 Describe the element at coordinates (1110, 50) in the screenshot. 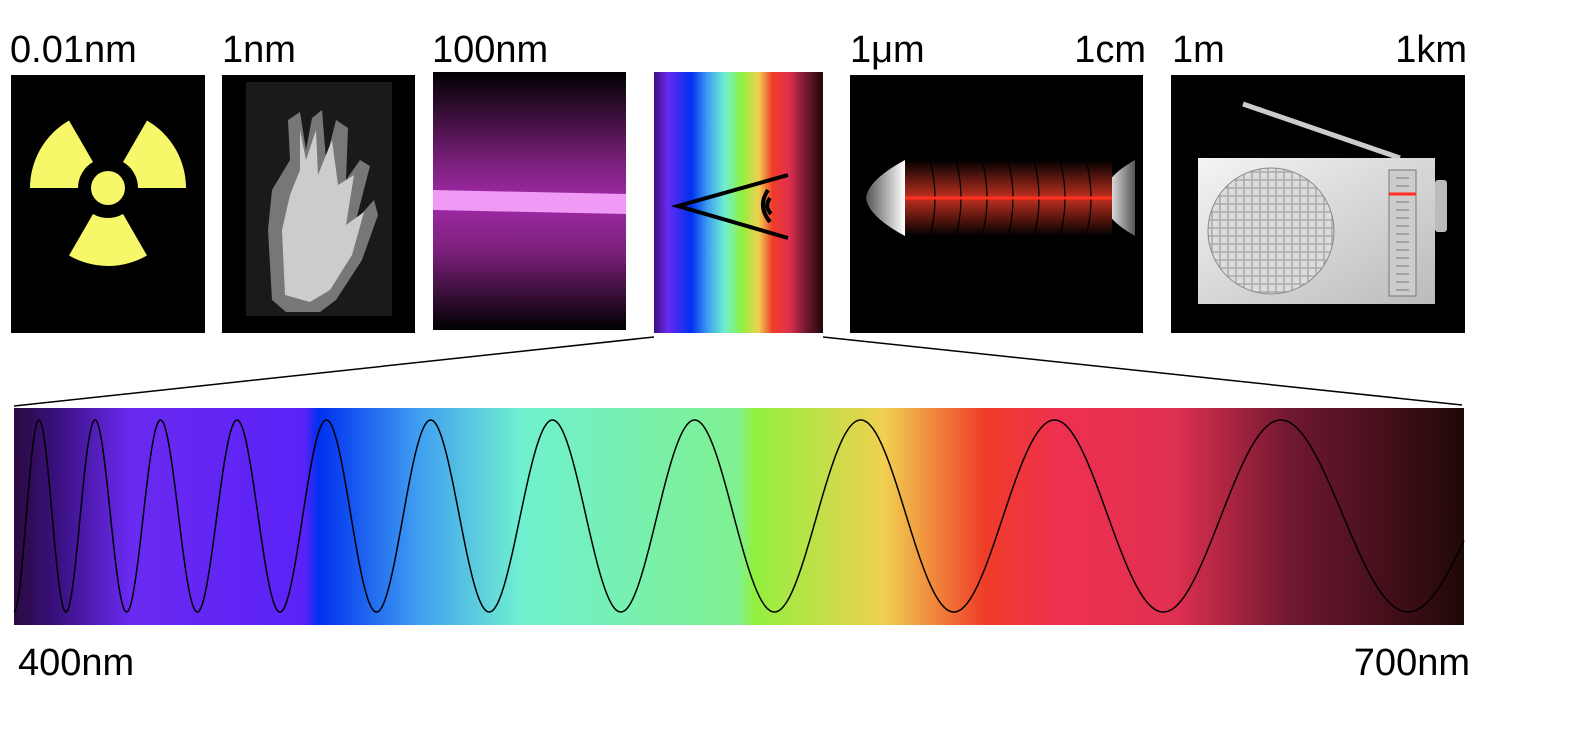

I see `scale-label: 1cm` at that location.